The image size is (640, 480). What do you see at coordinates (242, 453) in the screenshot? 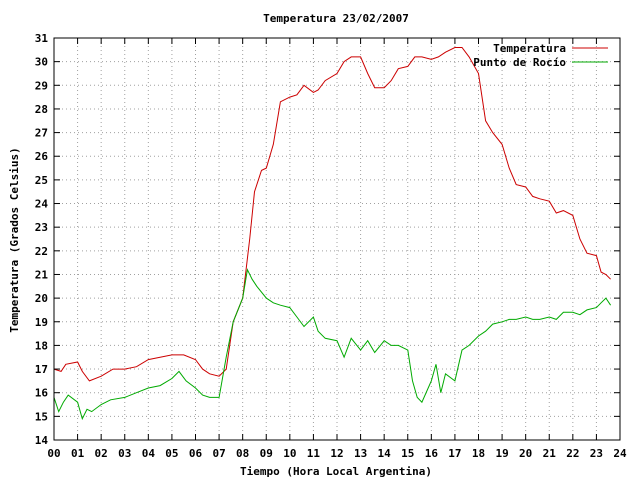
I see `x-tick-label: 08` at bounding box center [242, 453].